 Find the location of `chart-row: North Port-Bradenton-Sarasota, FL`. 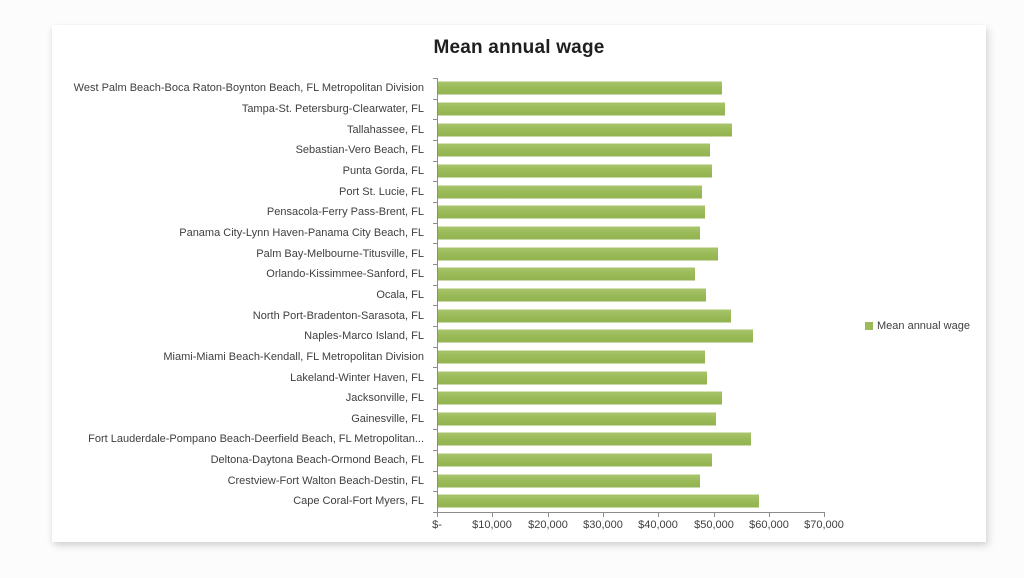

chart-row: North Port-Bradenton-Sarasota, FL is located at coordinates (519, 315).